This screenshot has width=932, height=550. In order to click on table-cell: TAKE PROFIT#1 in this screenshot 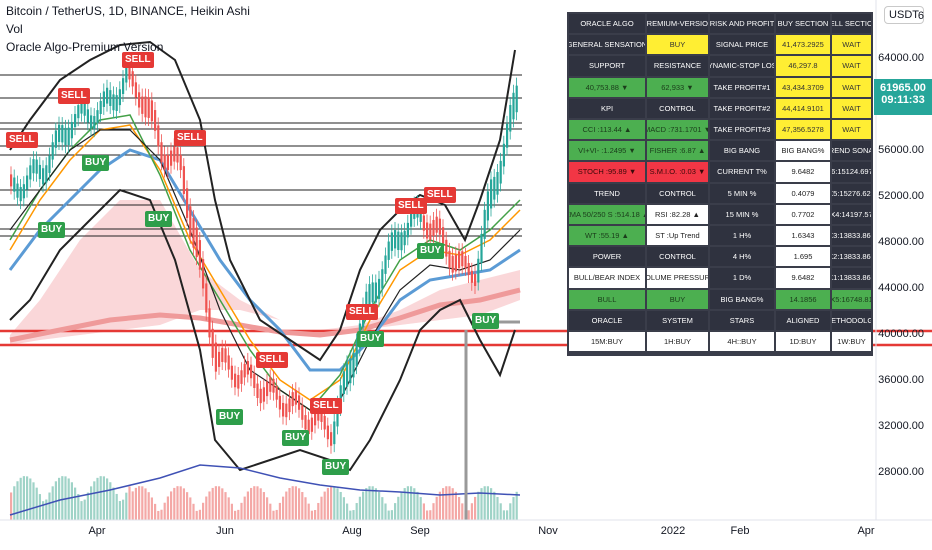, I will do `click(742, 87)`.